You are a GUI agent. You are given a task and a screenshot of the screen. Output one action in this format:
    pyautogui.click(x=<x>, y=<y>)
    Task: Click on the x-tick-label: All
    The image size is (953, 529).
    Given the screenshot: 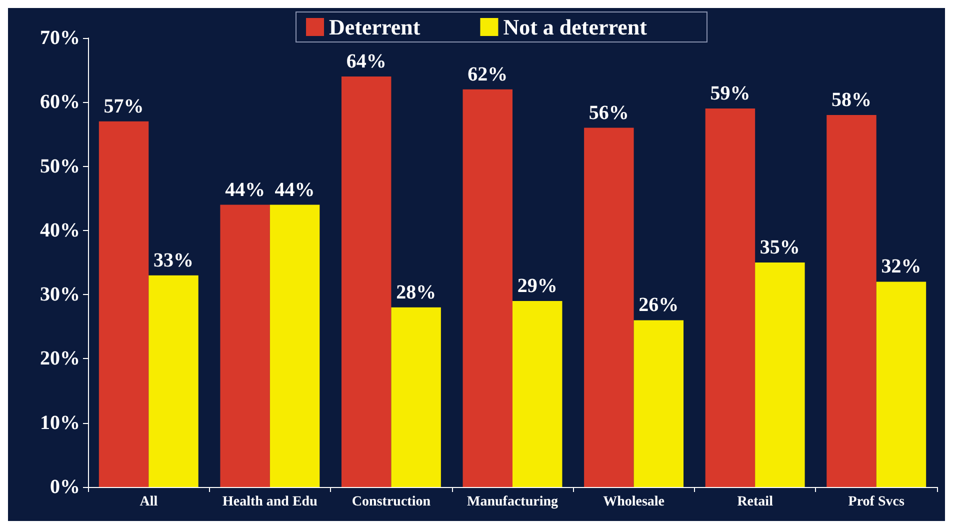 What is the action you would take?
    pyautogui.click(x=149, y=502)
    